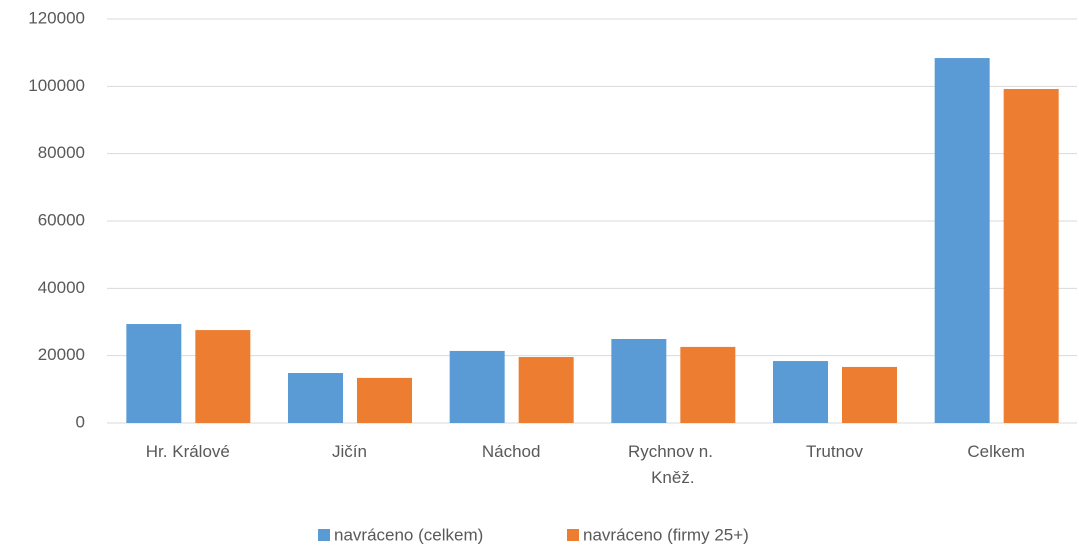 The image size is (1079, 547). I want to click on y-tick-label: 100000, so click(56, 85).